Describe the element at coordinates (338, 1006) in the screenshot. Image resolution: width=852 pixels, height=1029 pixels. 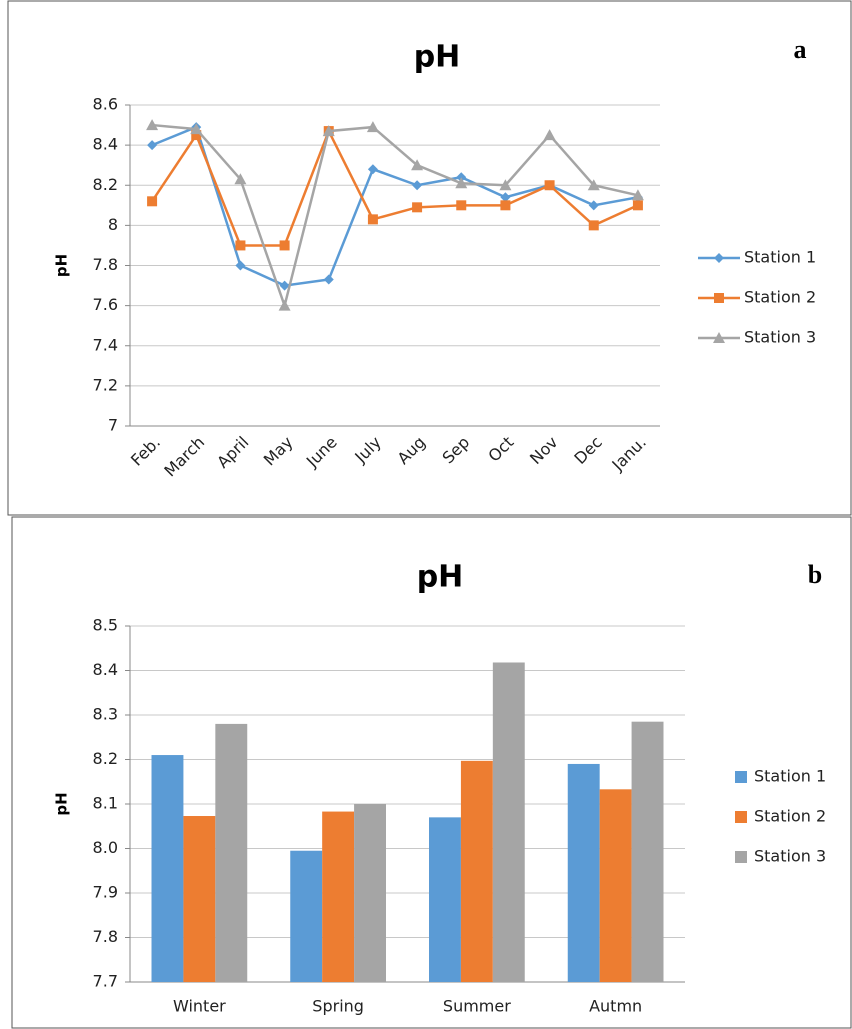
I see `x-tick-label: Spring` at that location.